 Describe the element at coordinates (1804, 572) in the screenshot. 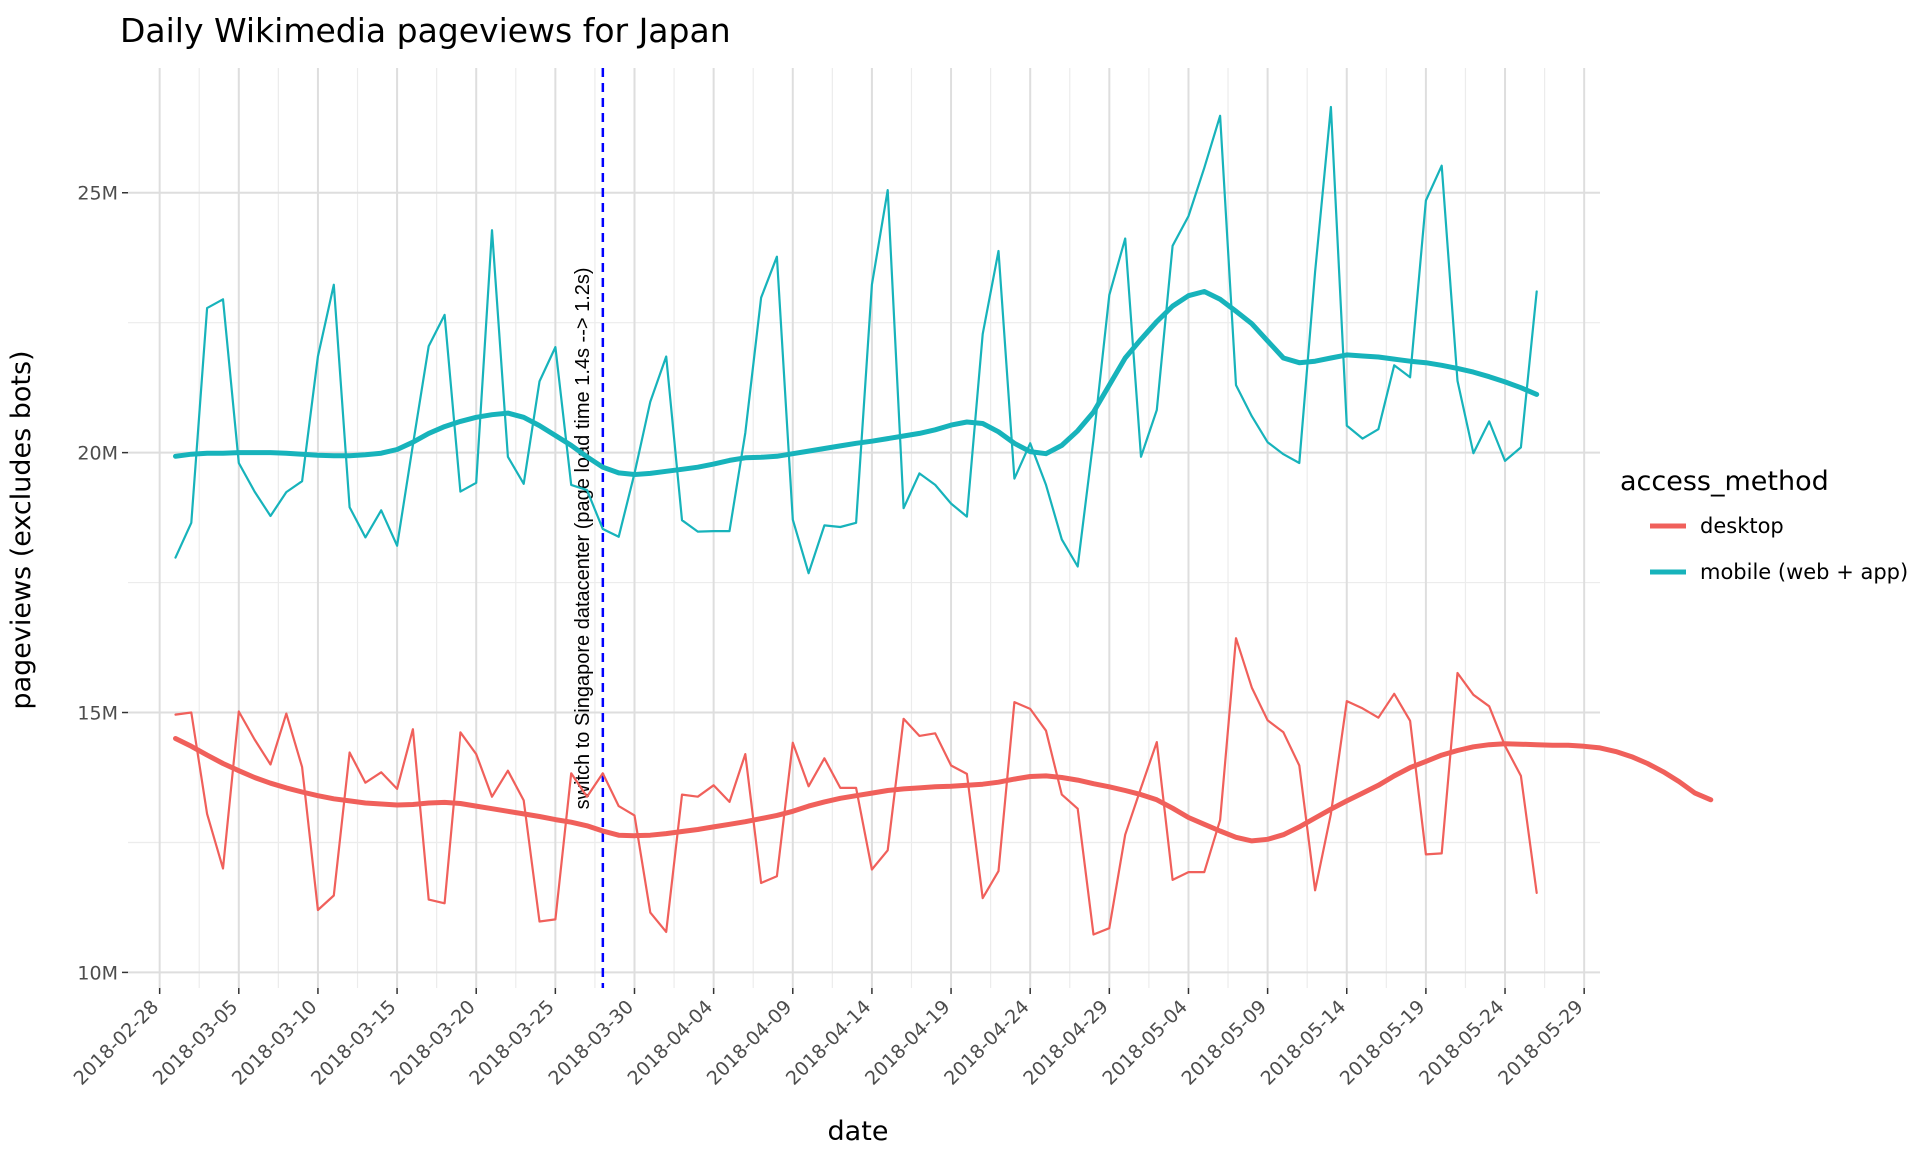

I see `legend-label-mobile: mobile (web + app)` at that location.